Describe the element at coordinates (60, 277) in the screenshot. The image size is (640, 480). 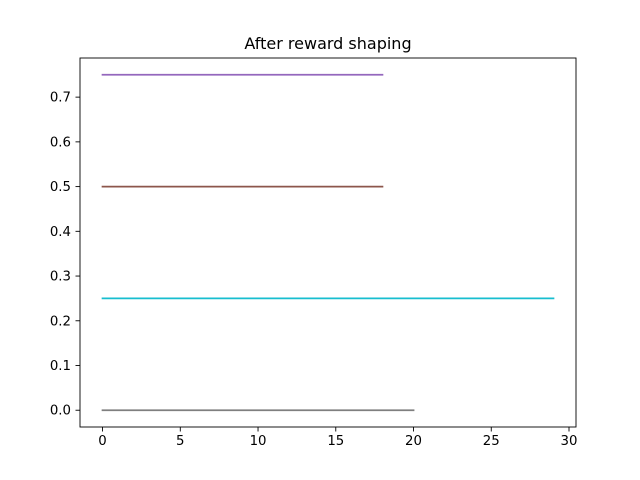
I see `y-tick-label: 0.3` at that location.